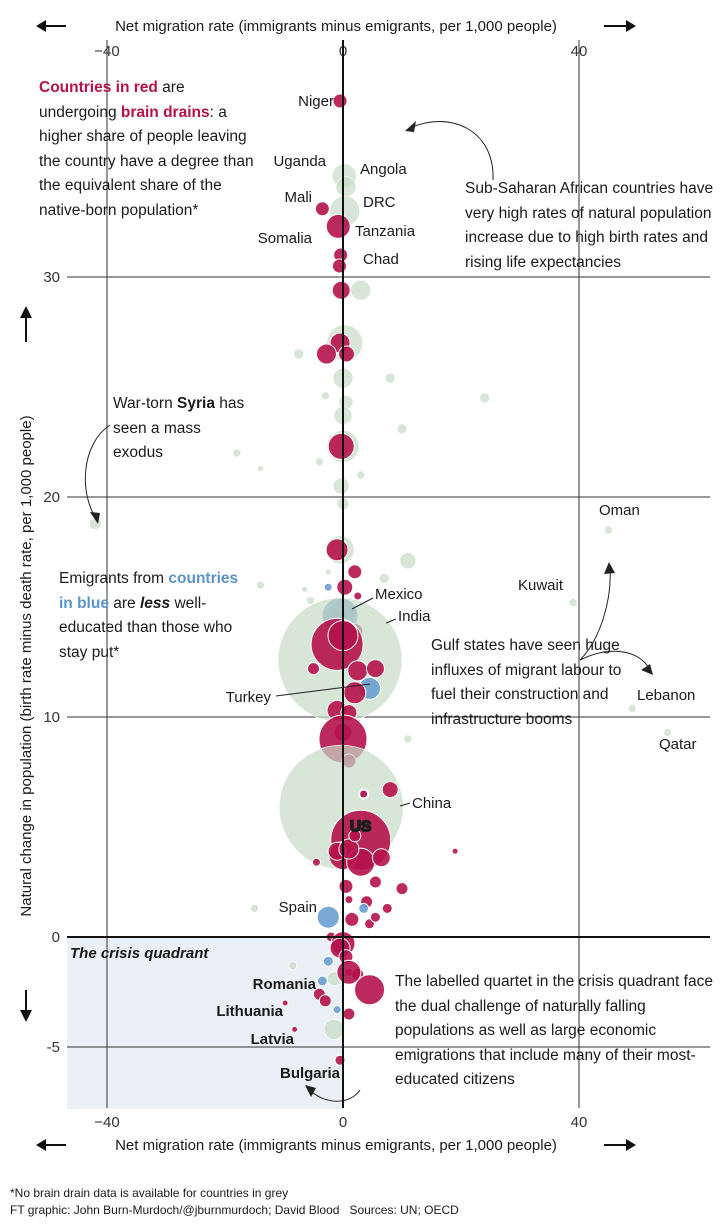  Describe the element at coordinates (619, 510) in the screenshot. I see `label-oman: Oman` at that location.